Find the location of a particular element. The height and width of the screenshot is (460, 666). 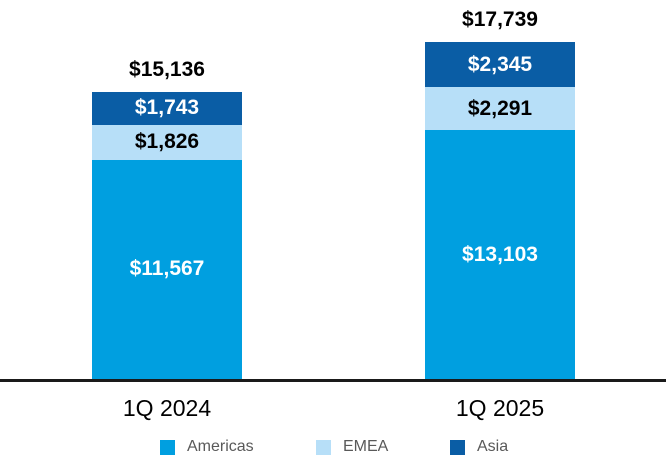

legend: Americas EMEA Asia is located at coordinates (333, 448).